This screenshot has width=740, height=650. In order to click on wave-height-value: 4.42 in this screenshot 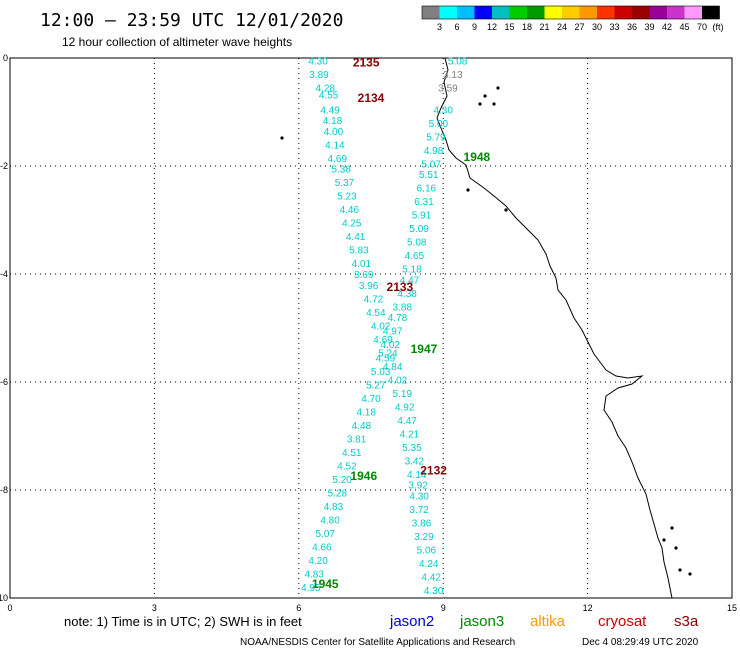, I will do `click(431, 577)`.